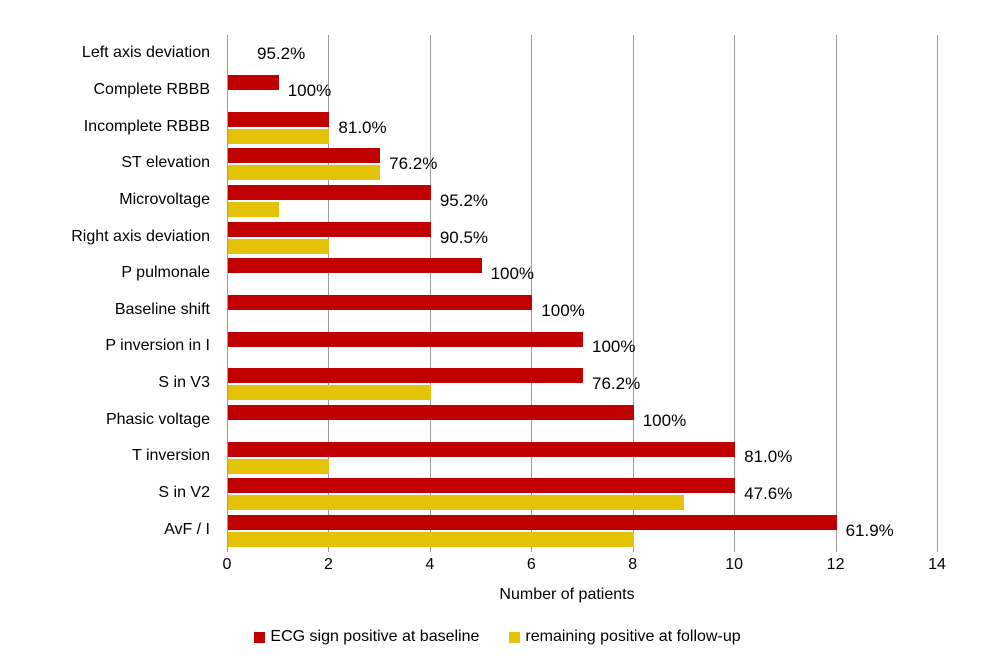  I want to click on x-axis-title: Number of patients, so click(567, 594).